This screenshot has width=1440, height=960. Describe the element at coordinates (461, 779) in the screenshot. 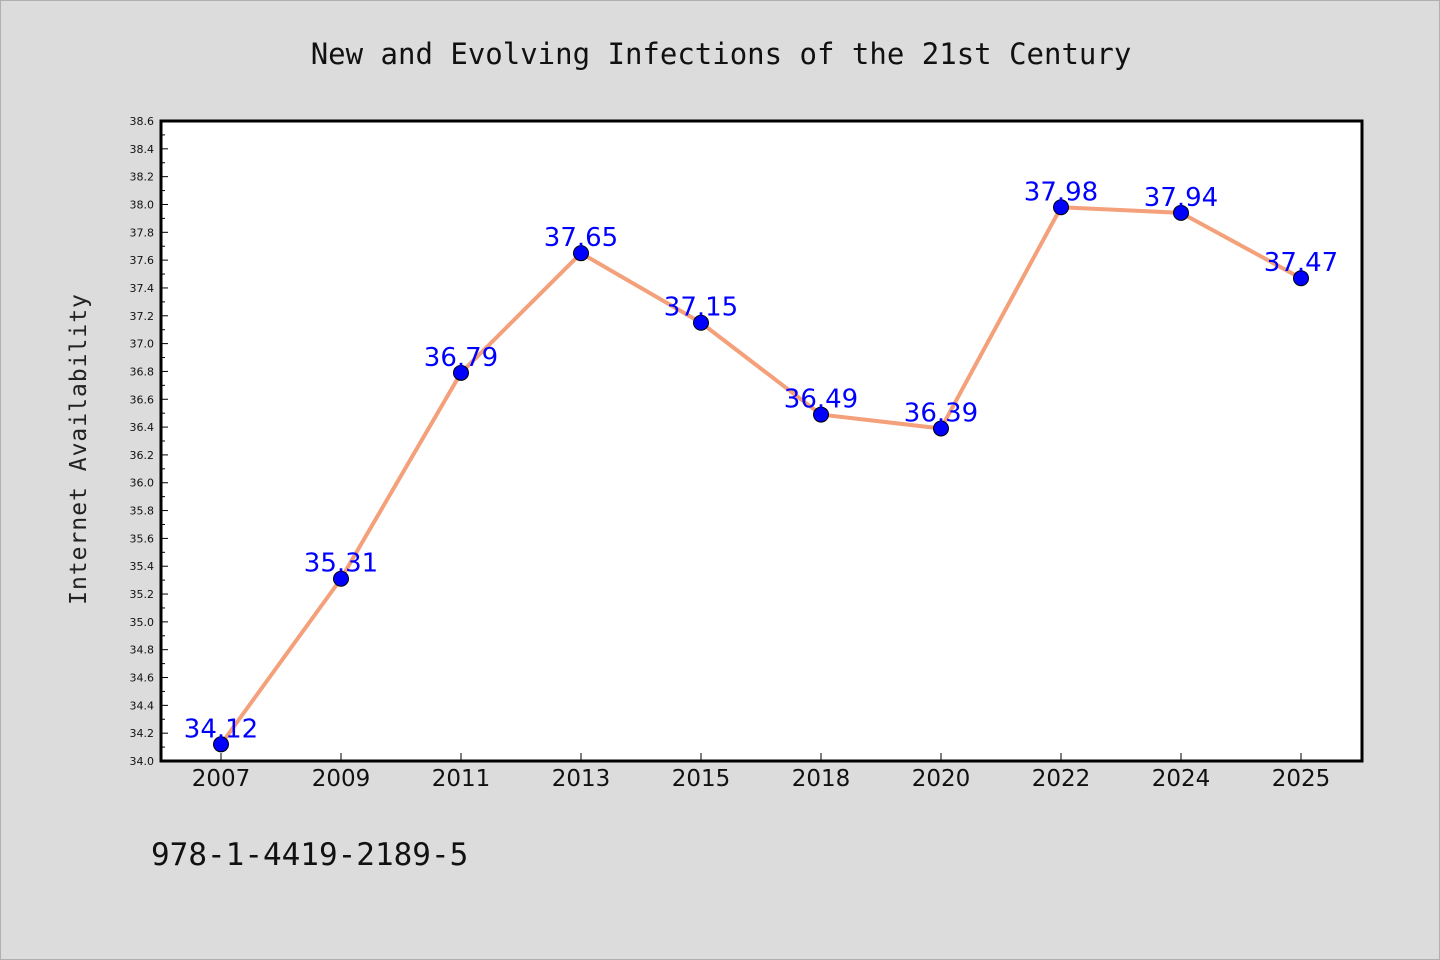

I see `x-tick-label: 2011` at that location.